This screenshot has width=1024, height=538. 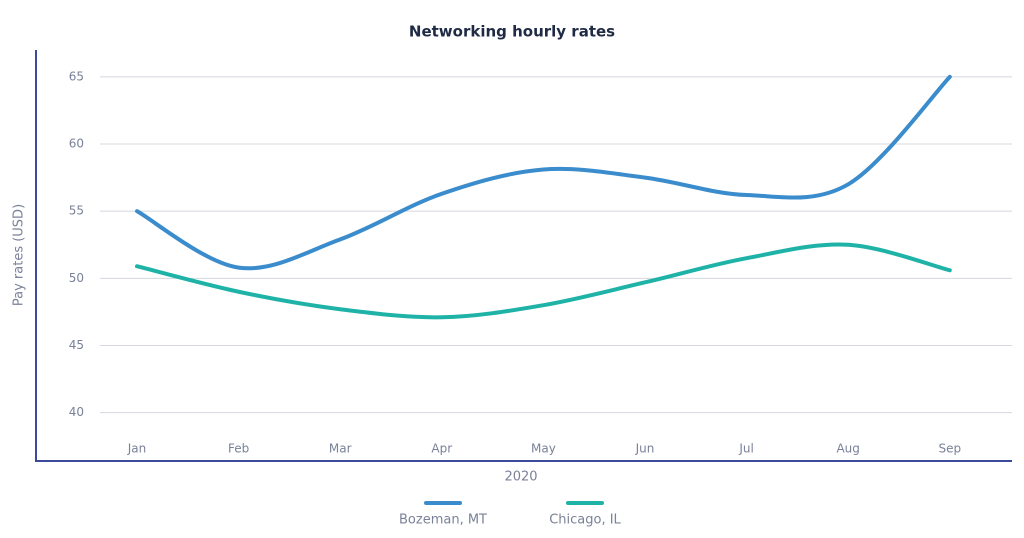 I want to click on x-tick-label: Apr, so click(x=441, y=449).